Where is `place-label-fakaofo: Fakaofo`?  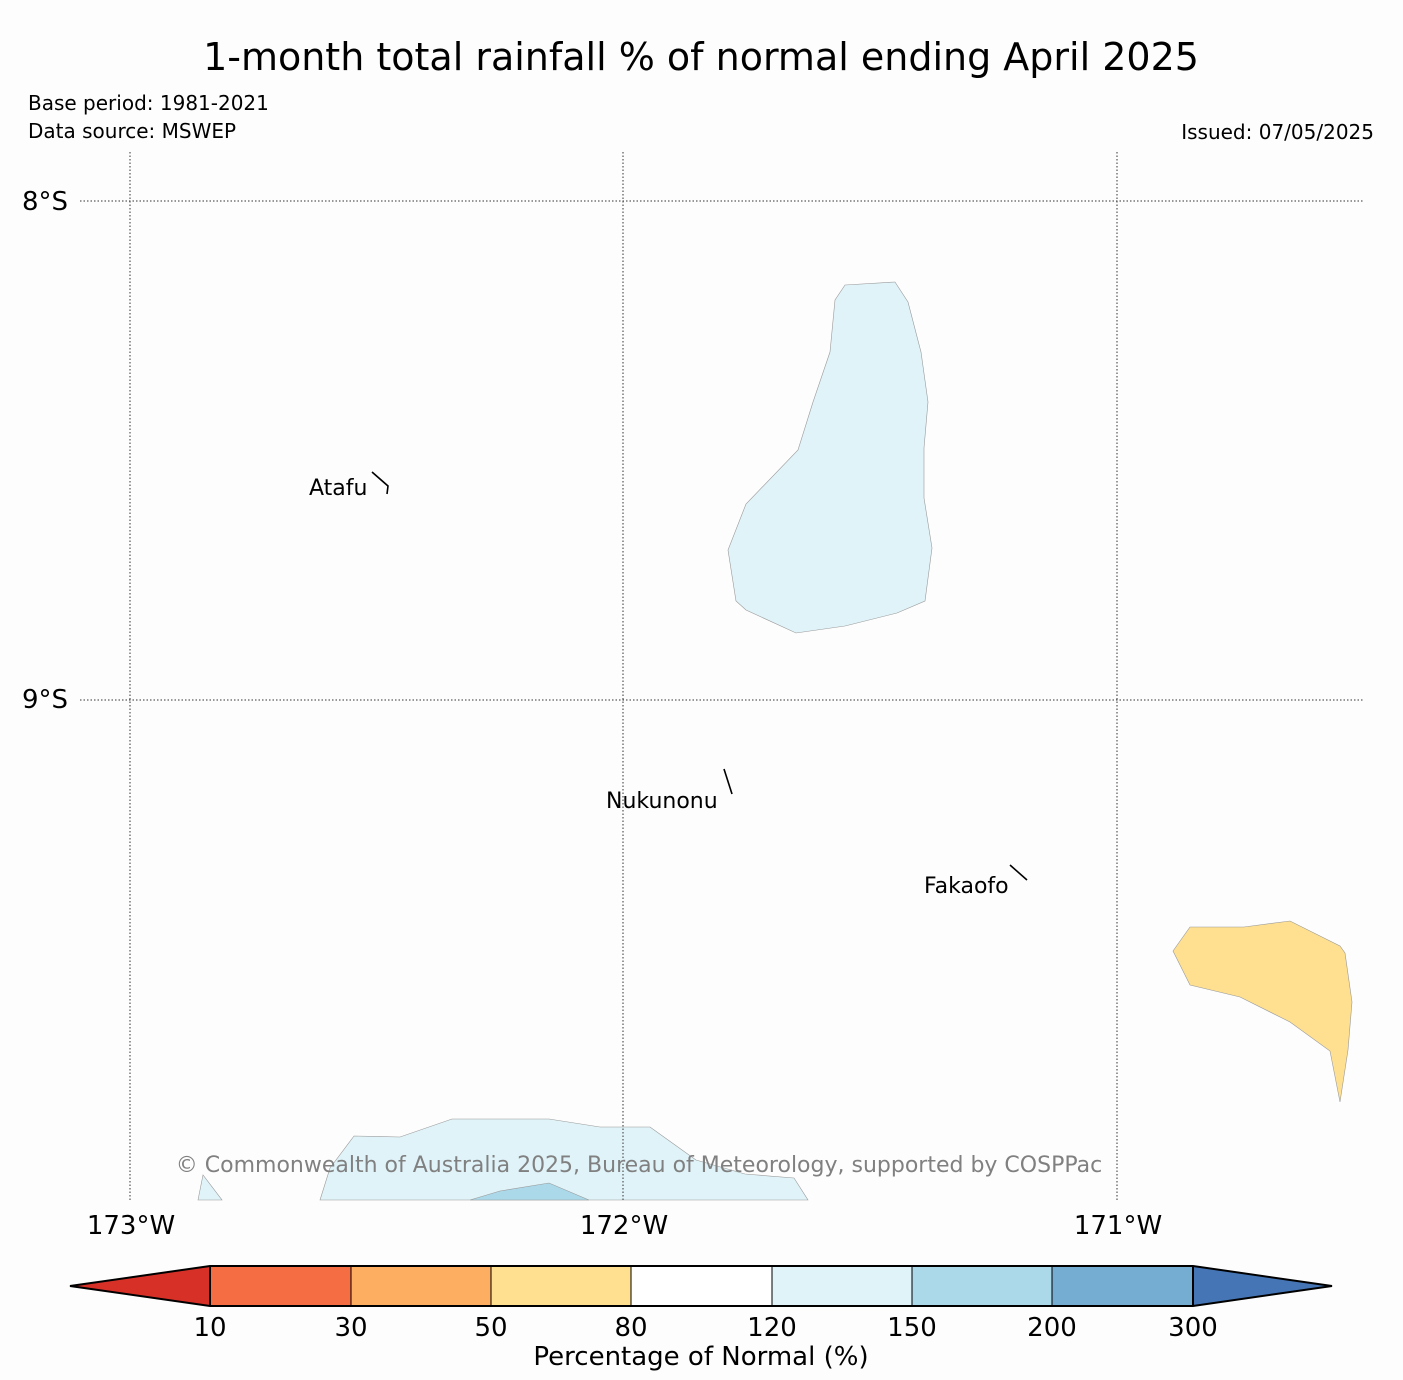
place-label-fakaofo: Fakaofo is located at coordinates (966, 886).